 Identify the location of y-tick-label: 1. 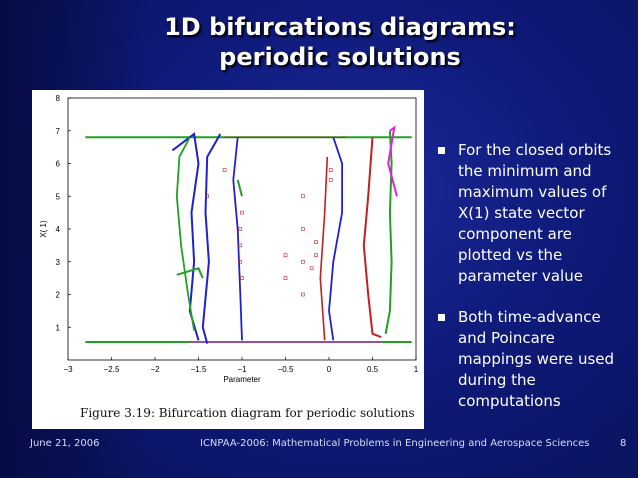
(58, 327).